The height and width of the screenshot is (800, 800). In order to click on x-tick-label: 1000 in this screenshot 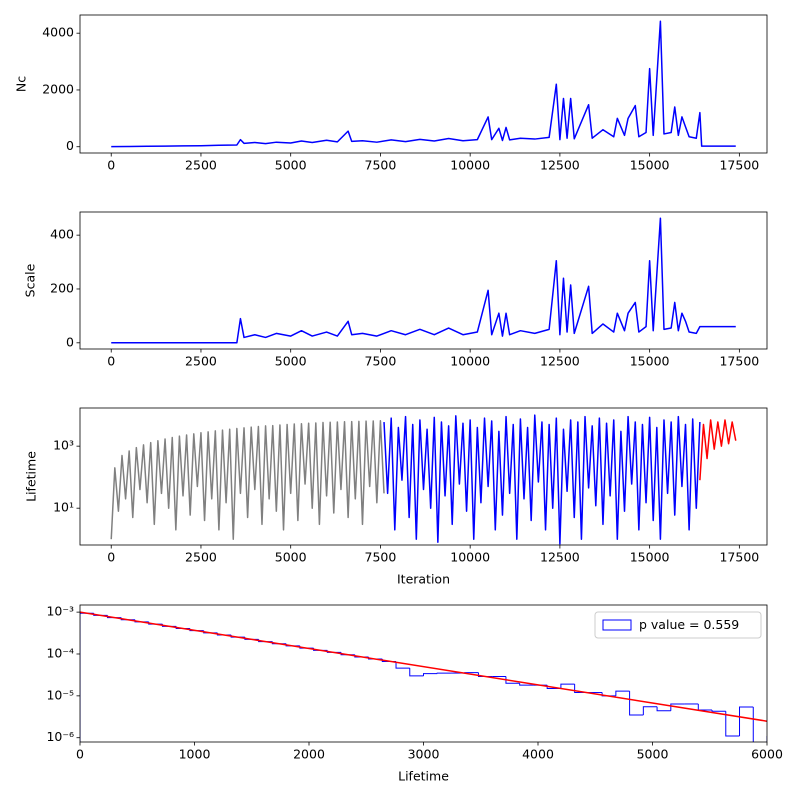, I will do `click(195, 754)`.